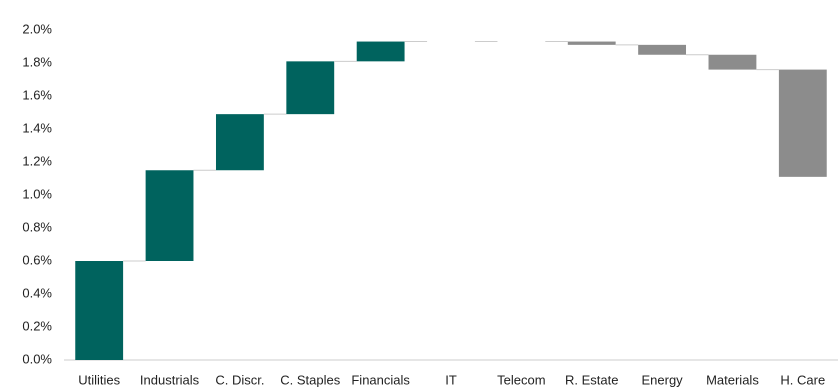  Describe the element at coordinates (662, 379) in the screenshot. I see `x-tick-label: Energy` at that location.